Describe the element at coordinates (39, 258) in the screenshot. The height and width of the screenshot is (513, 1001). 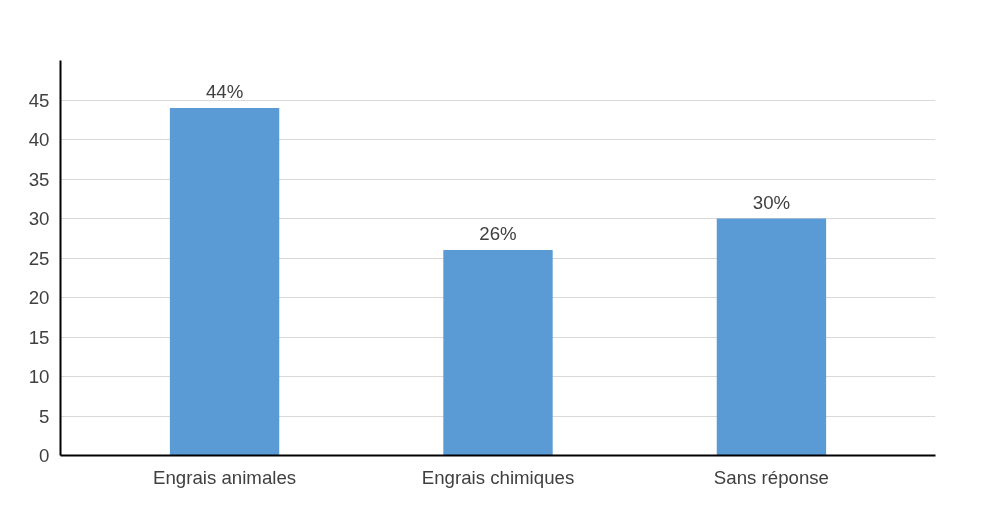
I see `y-tick-label: 25` at that location.